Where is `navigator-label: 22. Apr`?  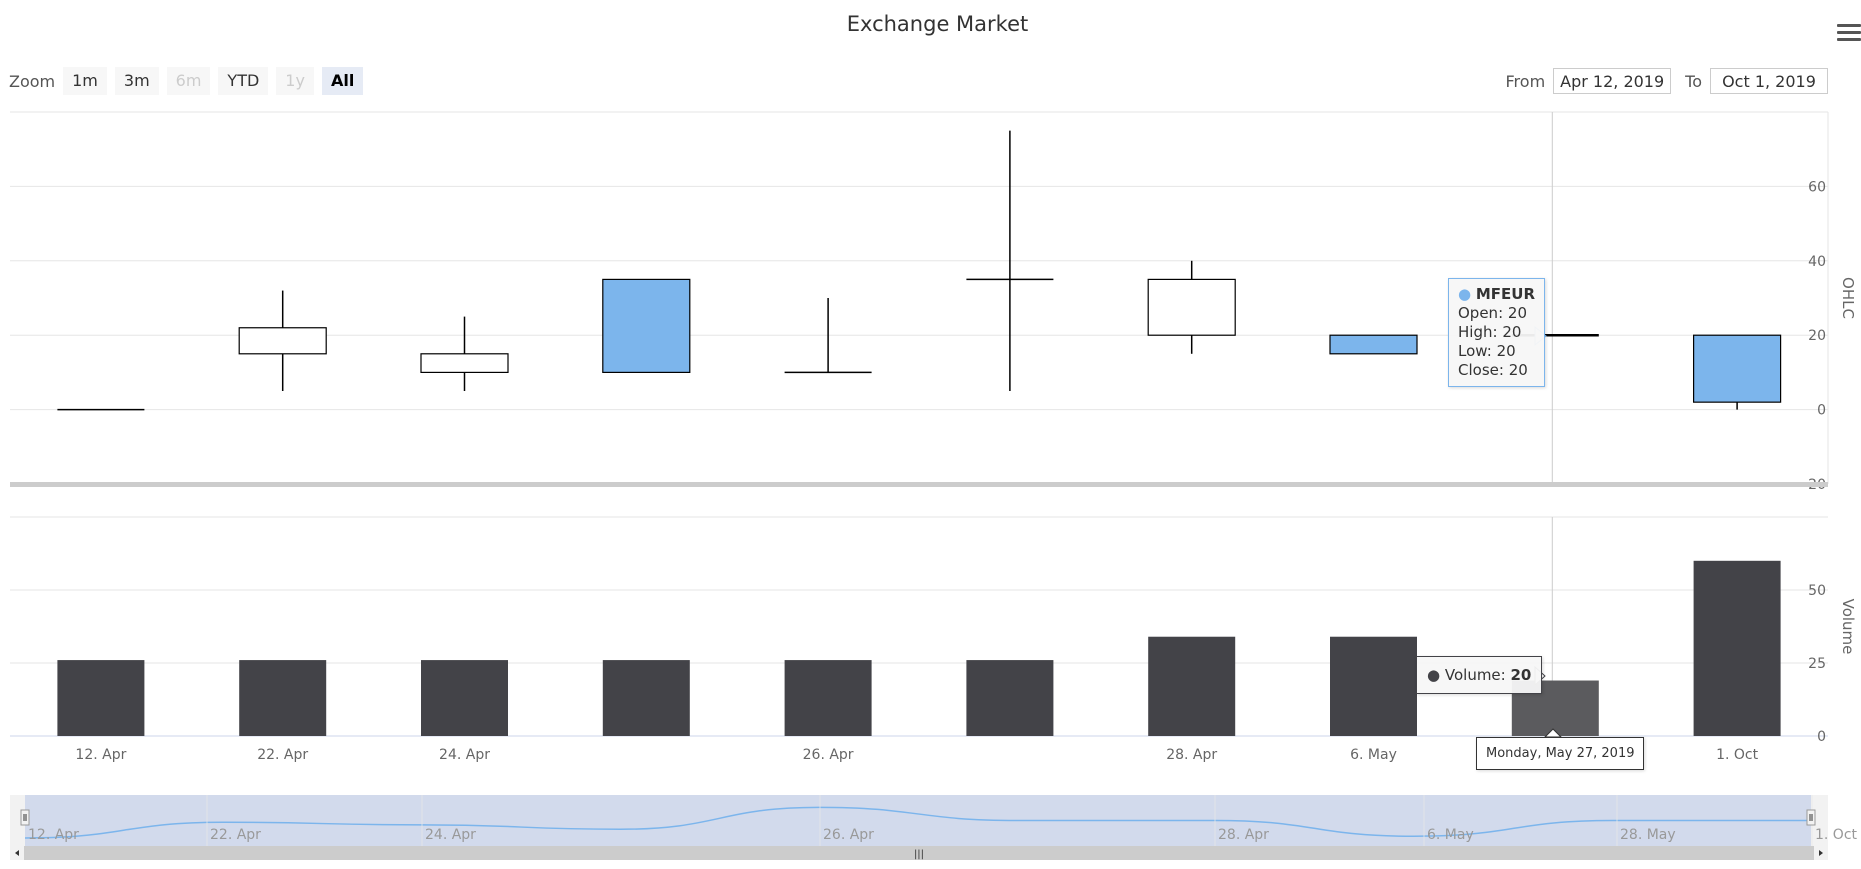 navigator-label: 22. Apr is located at coordinates (235, 835).